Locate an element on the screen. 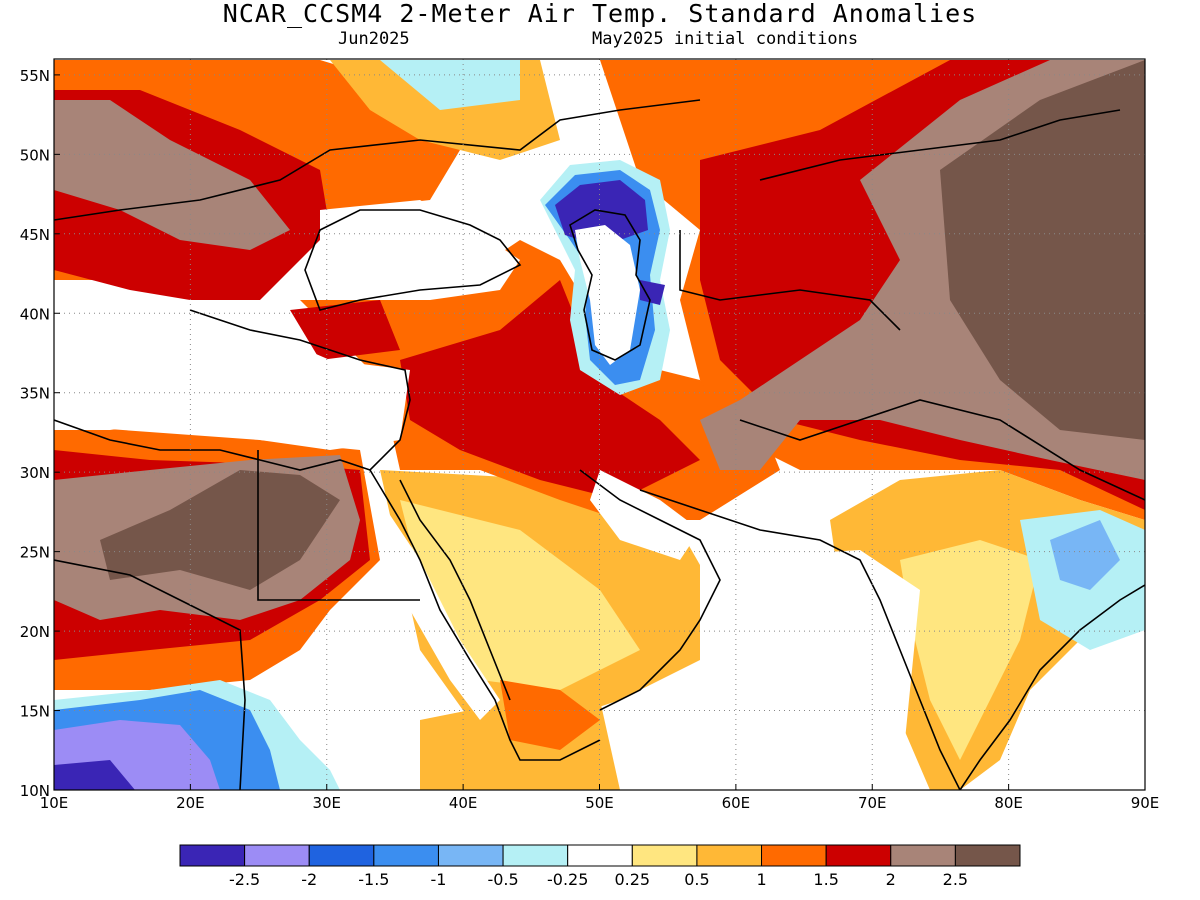  himalaya-border is located at coordinates (942, 450).